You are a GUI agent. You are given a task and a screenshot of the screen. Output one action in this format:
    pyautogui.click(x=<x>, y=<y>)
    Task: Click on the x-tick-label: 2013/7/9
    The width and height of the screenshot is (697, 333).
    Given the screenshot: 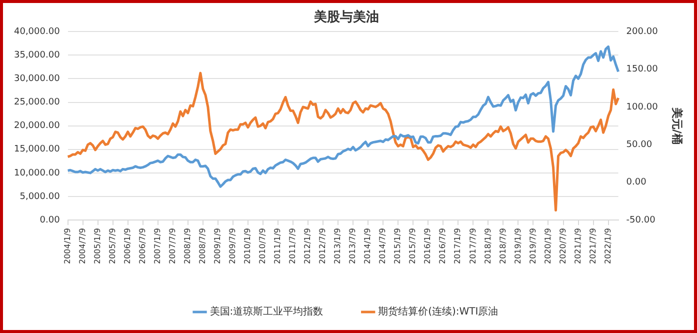 What is the action you would take?
    pyautogui.click(x=353, y=246)
    